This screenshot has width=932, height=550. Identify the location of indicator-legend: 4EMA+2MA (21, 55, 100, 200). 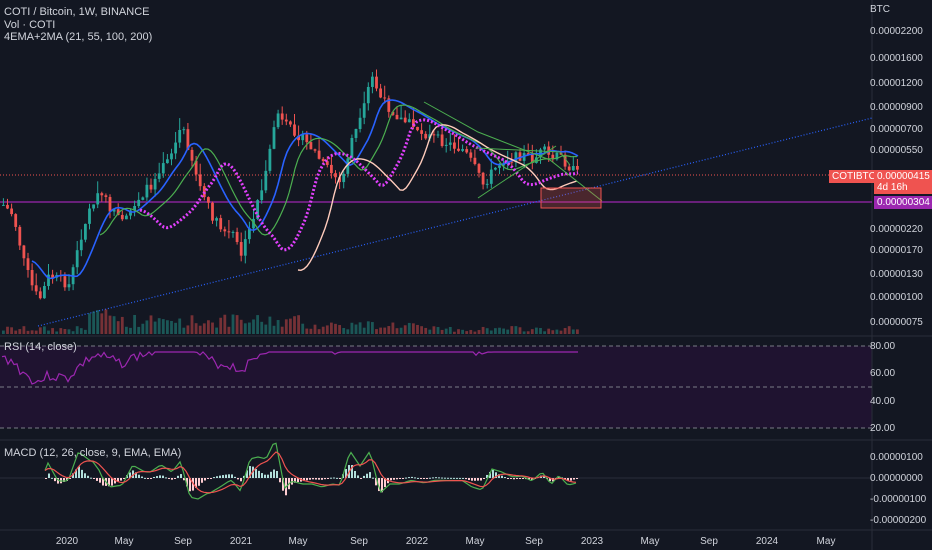
(78, 37).